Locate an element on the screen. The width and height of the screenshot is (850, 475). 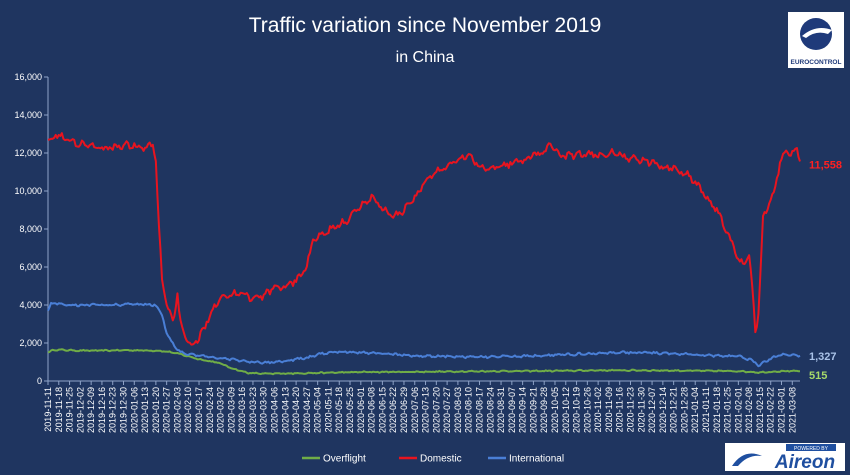
x-tick-label: 2019-12-30 is located at coordinates (124, 410).